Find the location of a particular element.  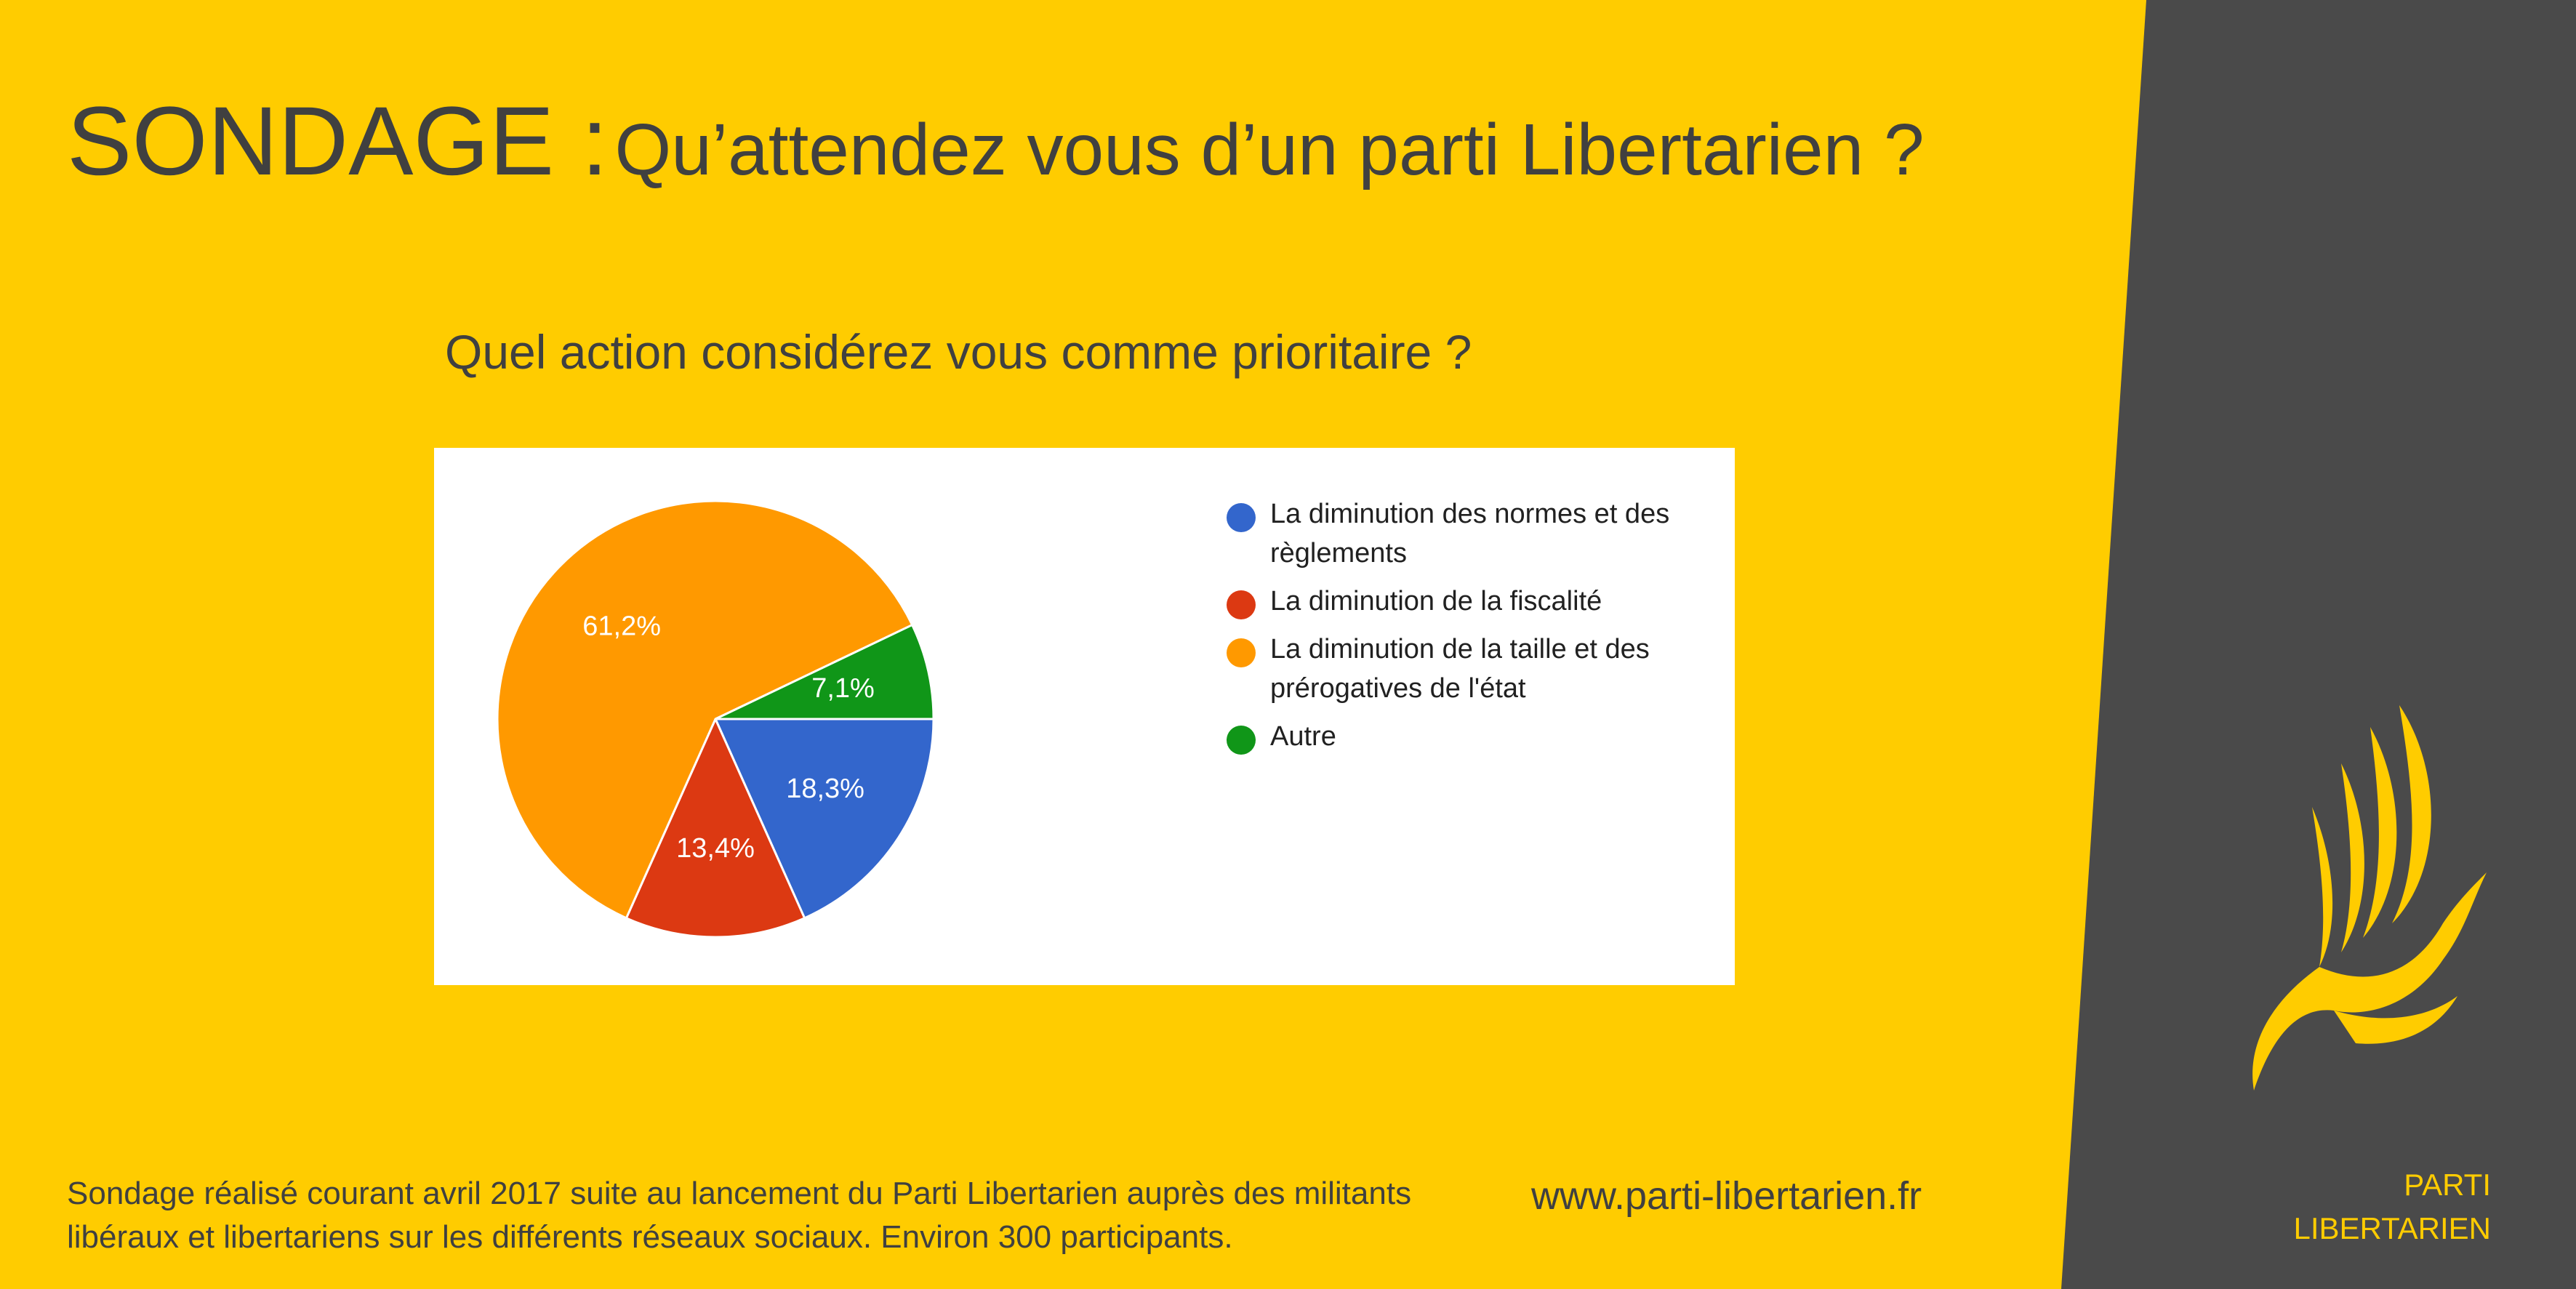

title-main: SONDAGE : is located at coordinates (338, 141).